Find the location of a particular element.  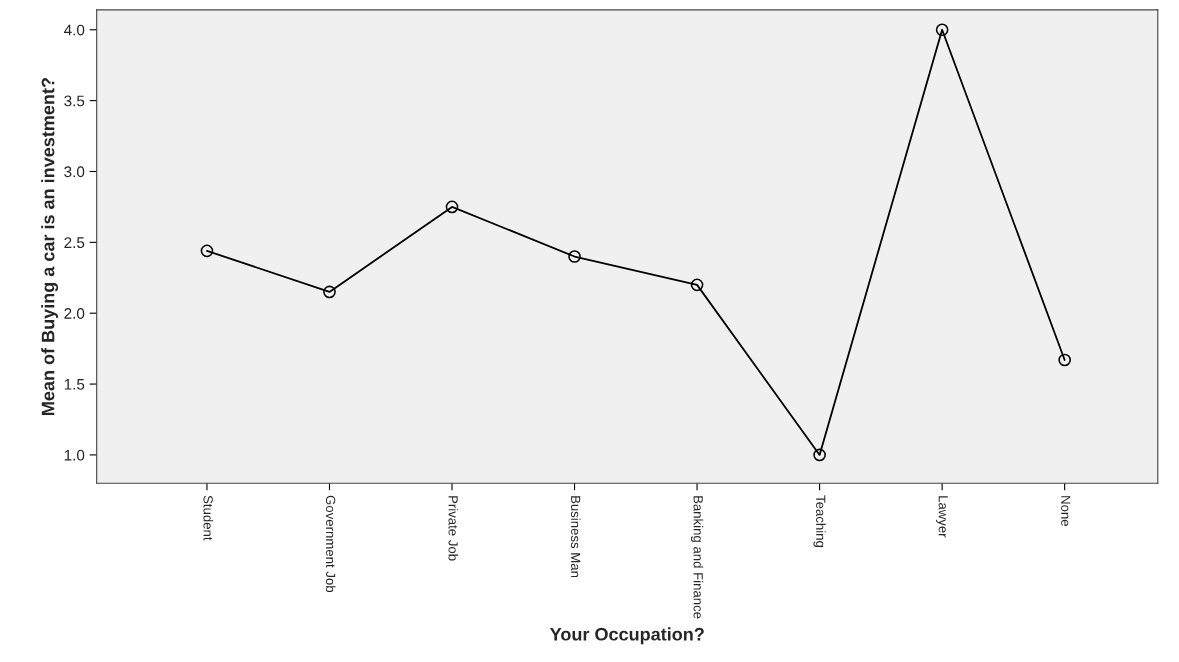

x-tick-label: Government Job is located at coordinates (330, 544).